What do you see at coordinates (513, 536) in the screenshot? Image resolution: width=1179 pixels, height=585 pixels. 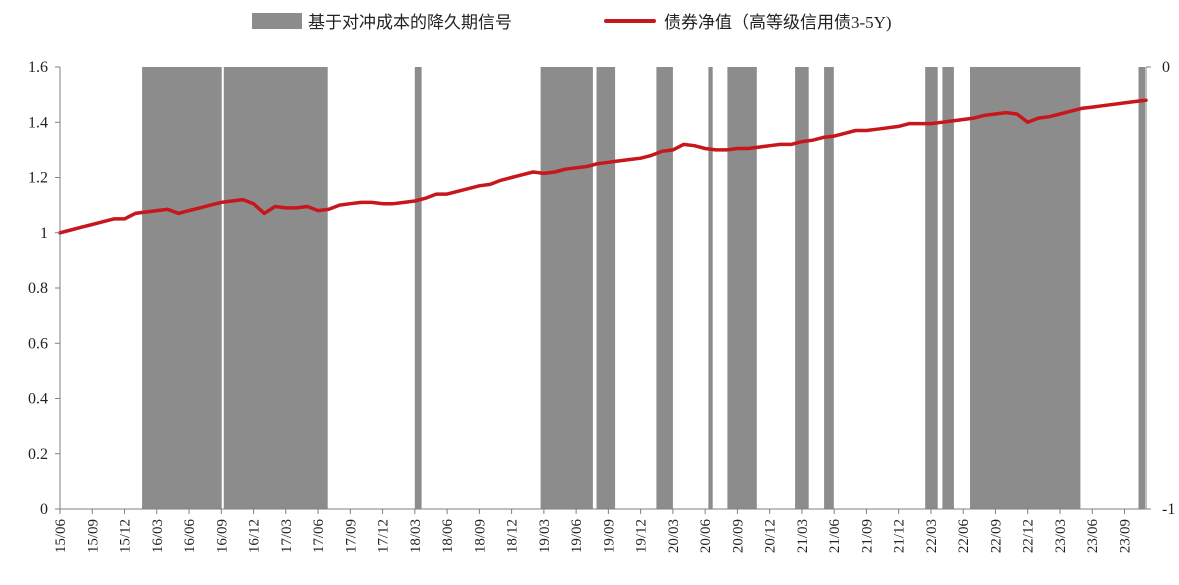 I see `x-tick-label: 18/12` at bounding box center [513, 536].